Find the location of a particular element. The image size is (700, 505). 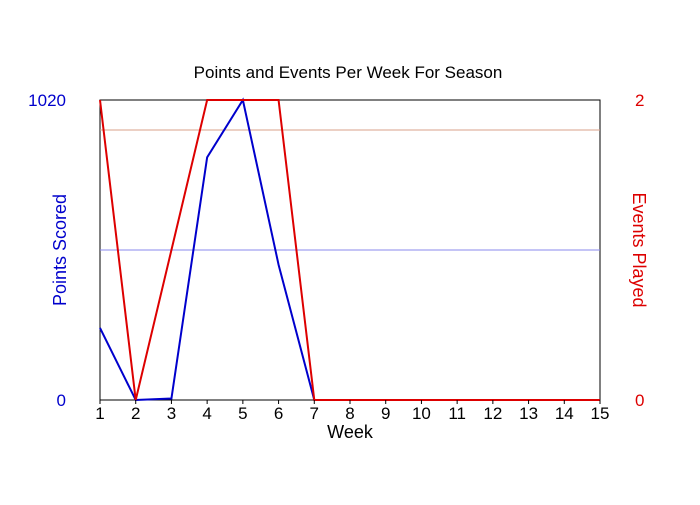

y-left-tick-label: 1020 is located at coordinates (47, 100).